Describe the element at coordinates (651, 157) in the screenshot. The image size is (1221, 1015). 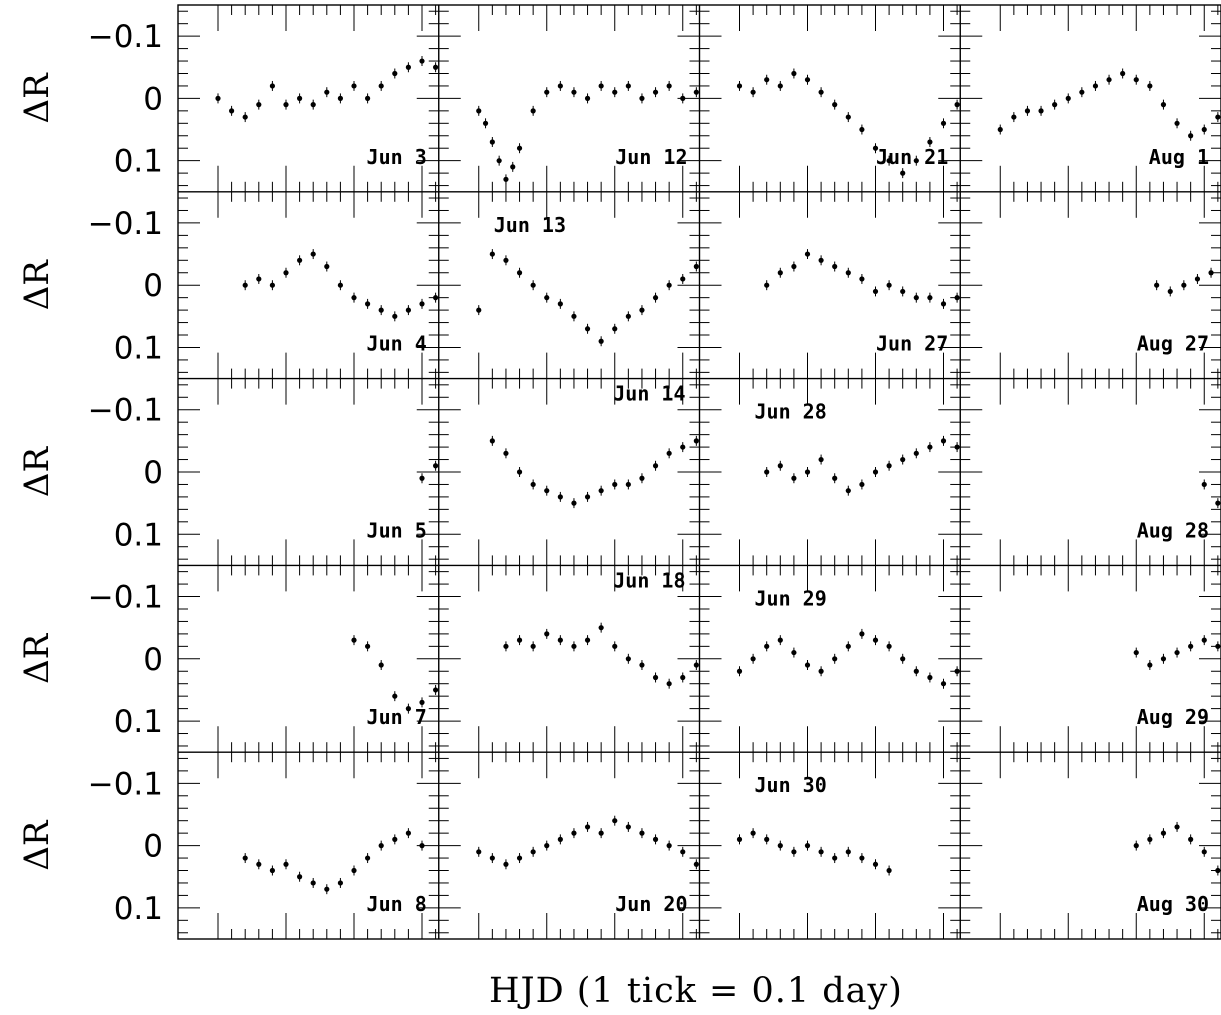
I see `panel-date-label: Jun 12` at that location.